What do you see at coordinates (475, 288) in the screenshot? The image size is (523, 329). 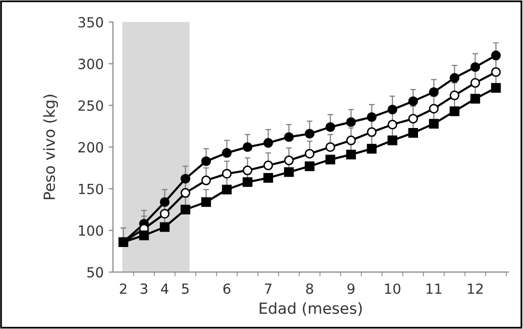 I see `x-tick-label: 12` at bounding box center [475, 288].